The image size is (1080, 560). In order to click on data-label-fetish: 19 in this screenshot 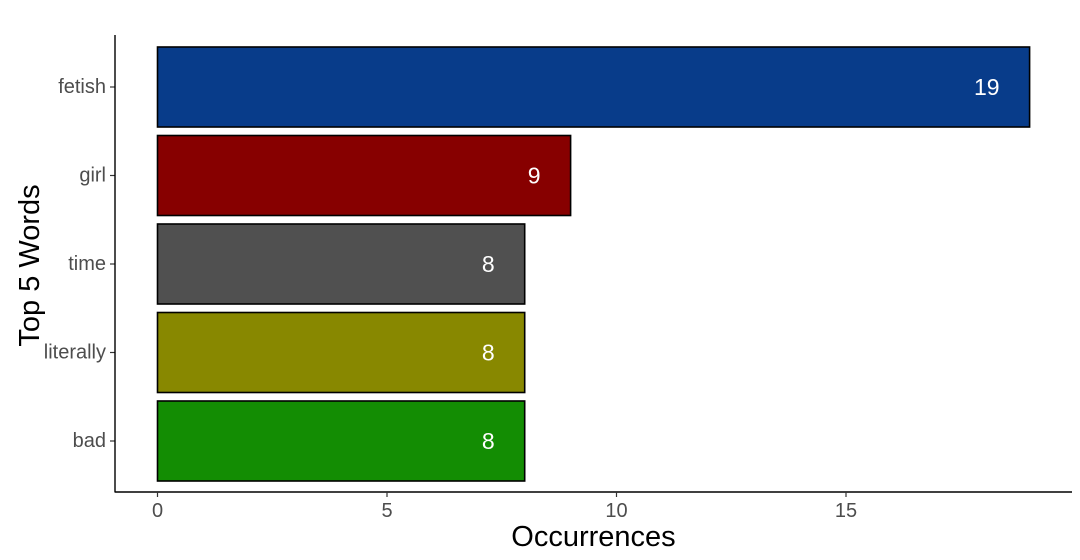, I will do `click(987, 87)`.